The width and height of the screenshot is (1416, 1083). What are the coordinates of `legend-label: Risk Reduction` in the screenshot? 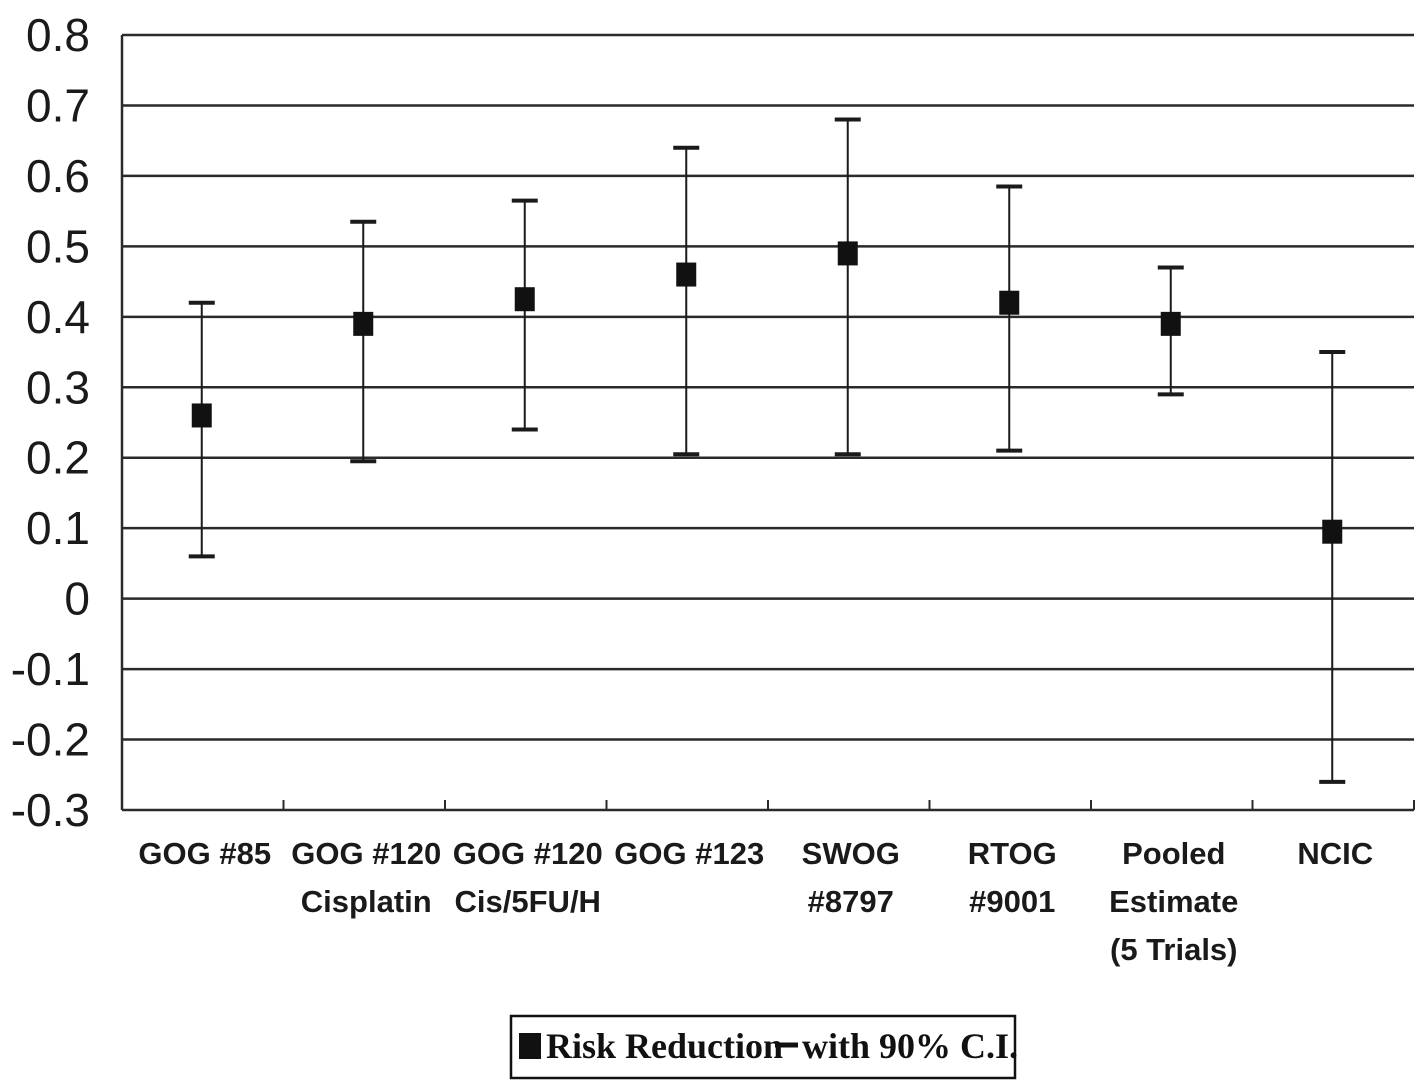 It's located at (664, 1046).